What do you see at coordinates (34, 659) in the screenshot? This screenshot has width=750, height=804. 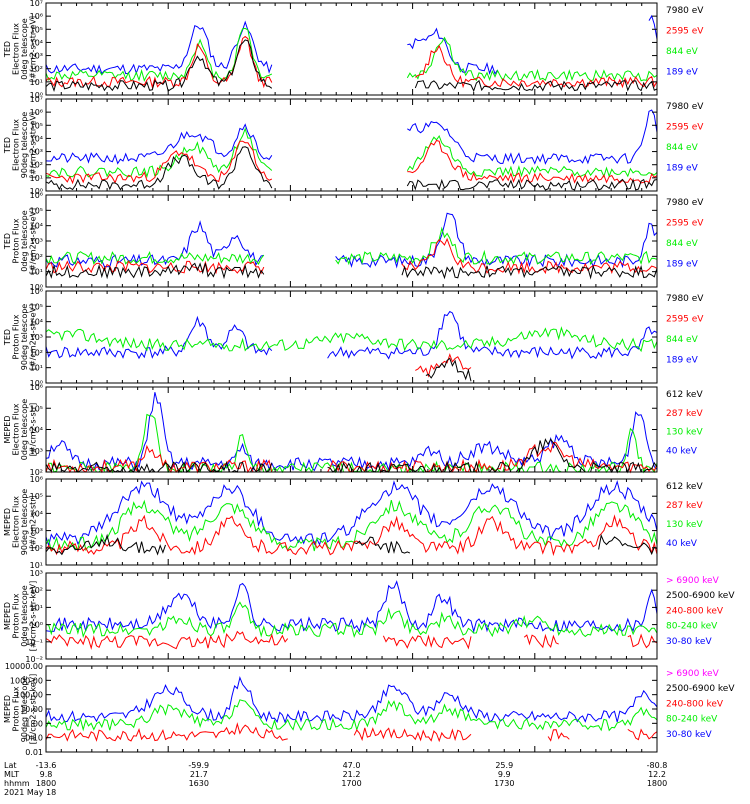 I see `y-tick-label: 10⁻²` at bounding box center [34, 659].